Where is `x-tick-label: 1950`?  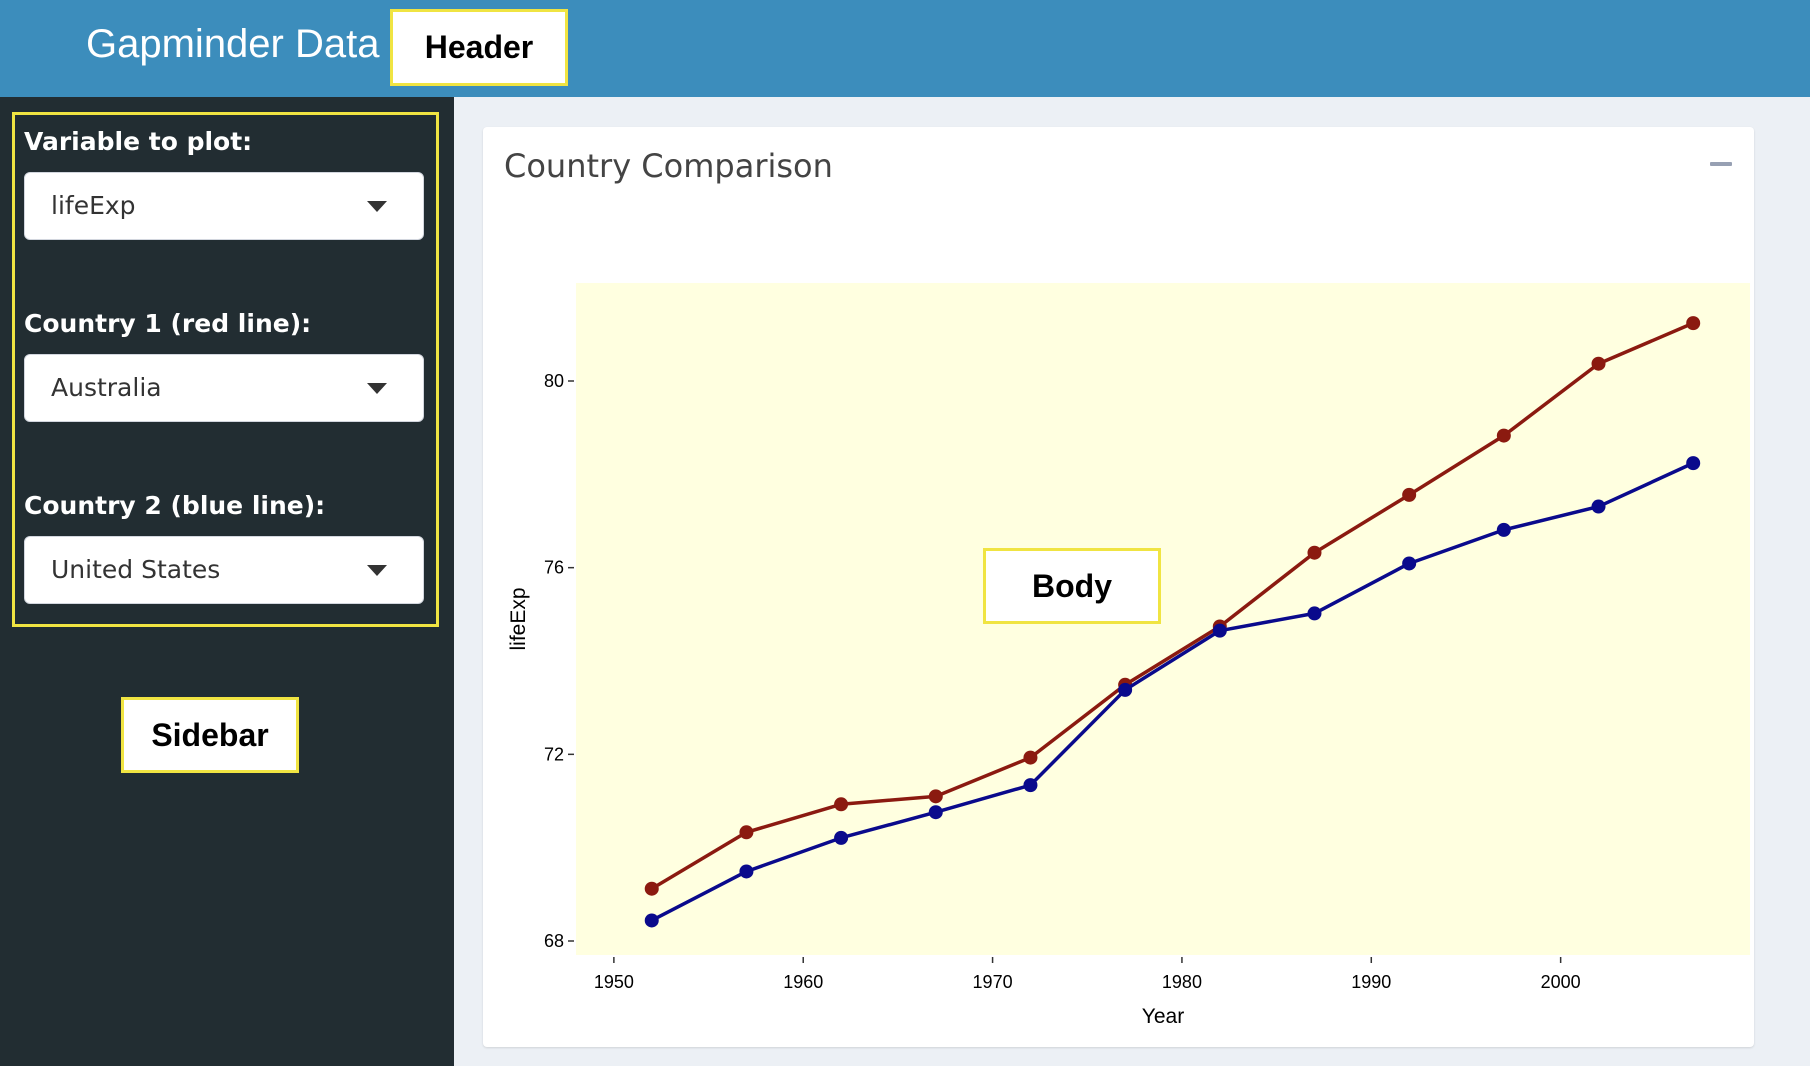 x-tick-label: 1950 is located at coordinates (614, 982).